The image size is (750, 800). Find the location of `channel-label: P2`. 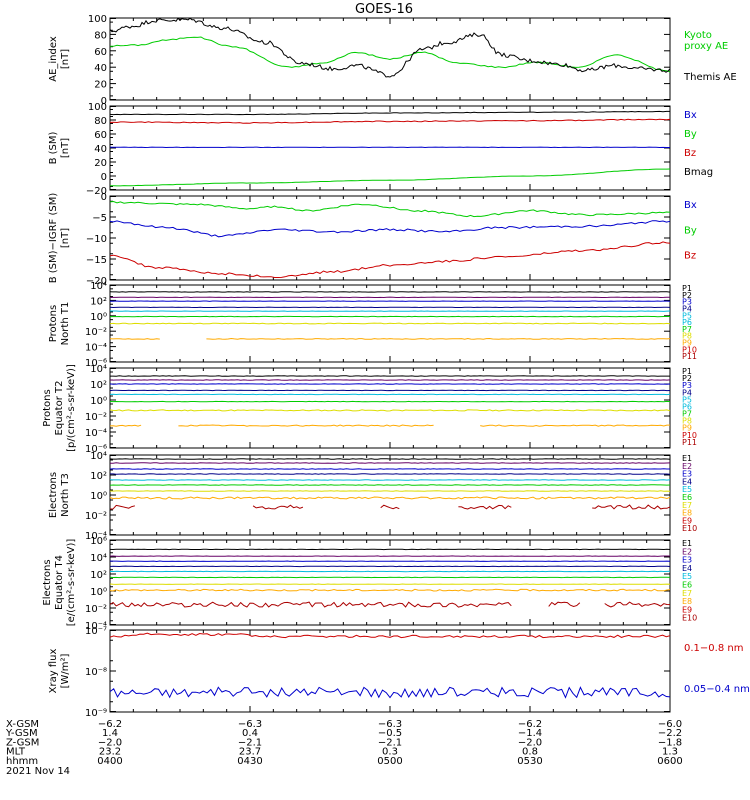

channel-label: P2 is located at coordinates (687, 378).